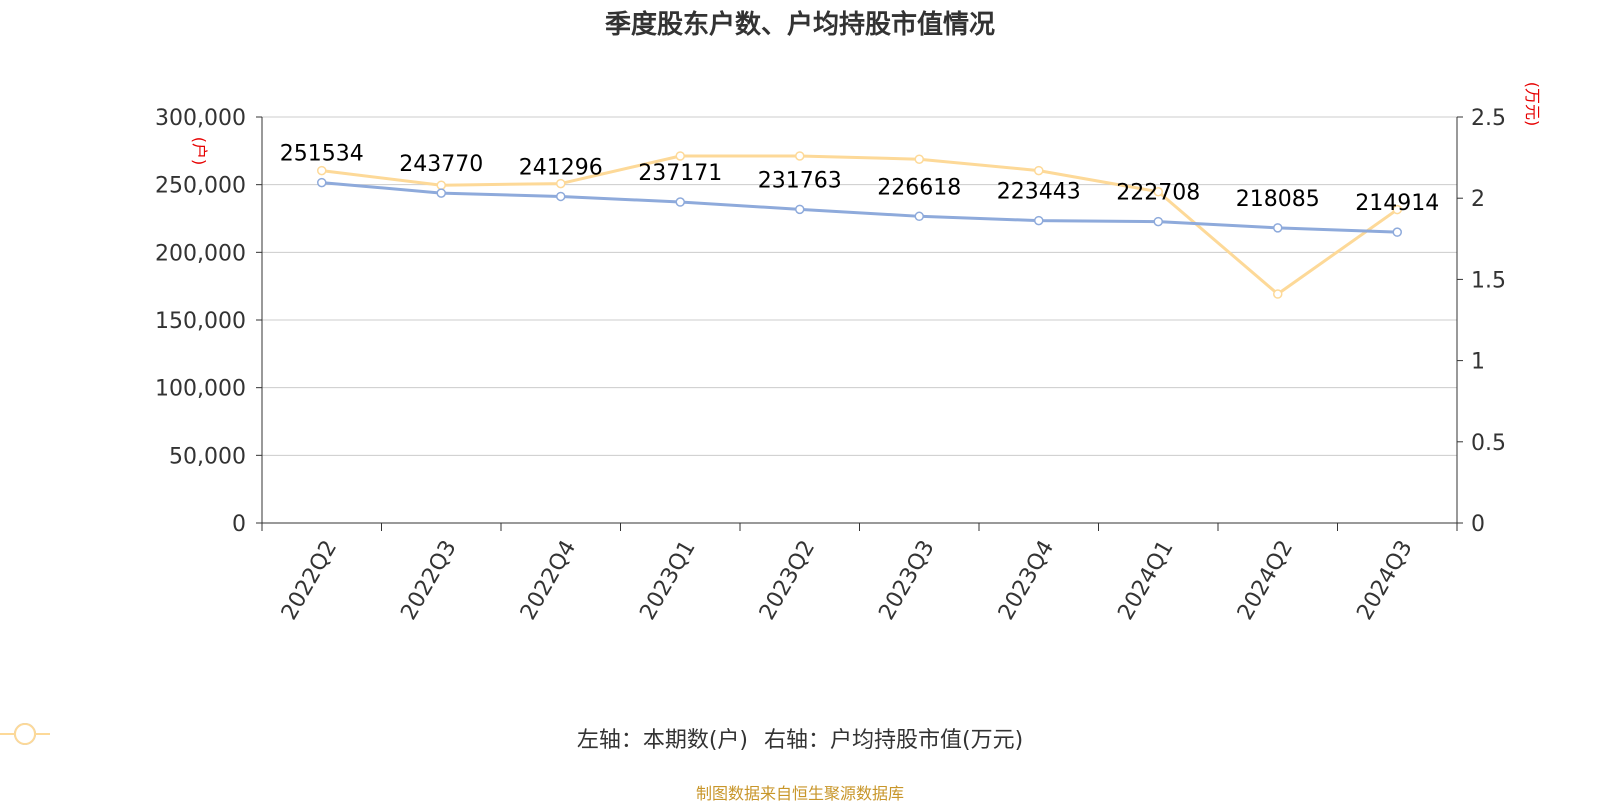 The width and height of the screenshot is (1600, 803). Describe the element at coordinates (200, 253) in the screenshot. I see `left-tick-label: 200,000` at that location.